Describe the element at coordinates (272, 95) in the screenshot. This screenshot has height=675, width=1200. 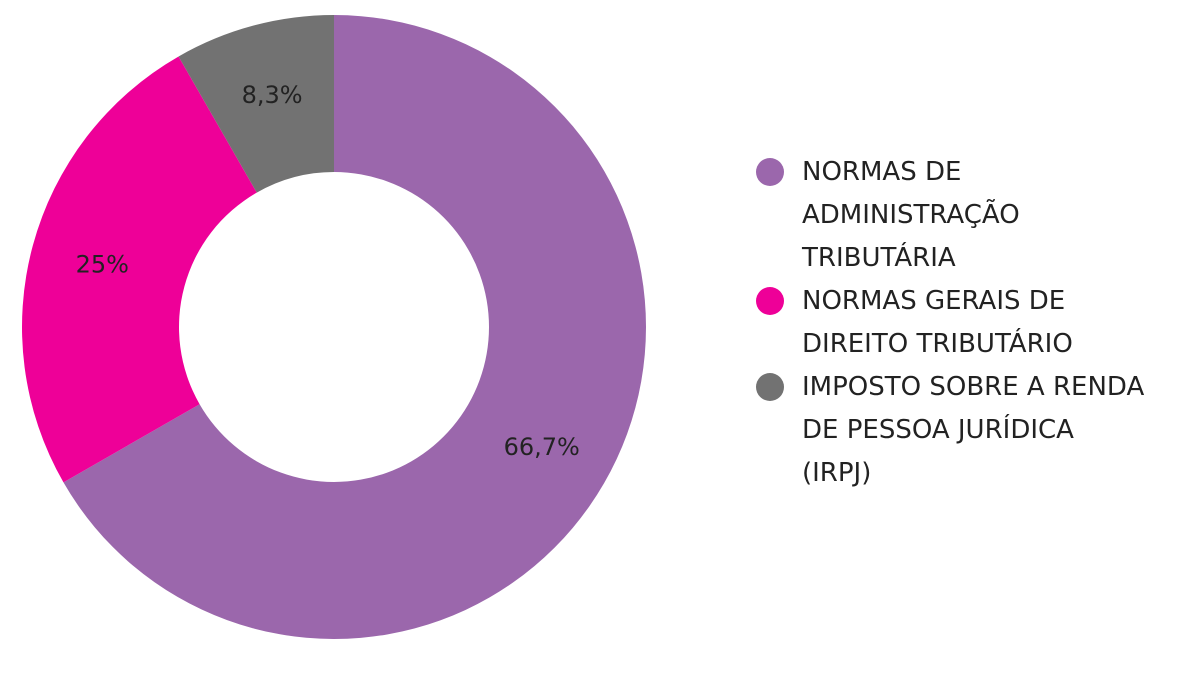
I see `slice-value-label: 8,3%` at that location.